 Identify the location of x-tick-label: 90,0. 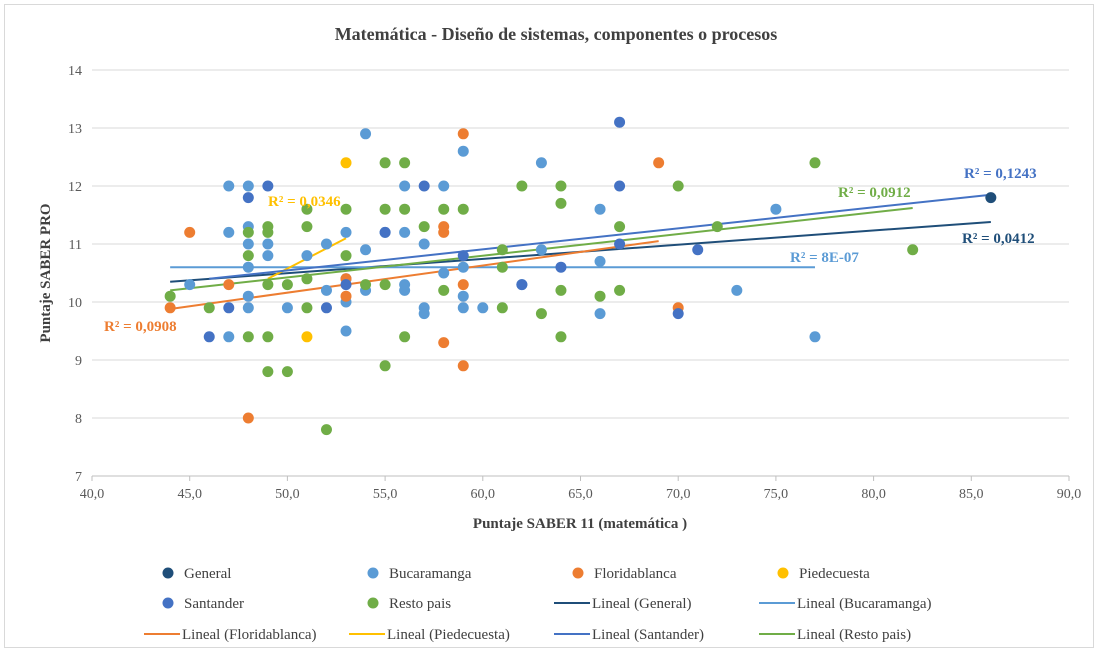
(1069, 494).